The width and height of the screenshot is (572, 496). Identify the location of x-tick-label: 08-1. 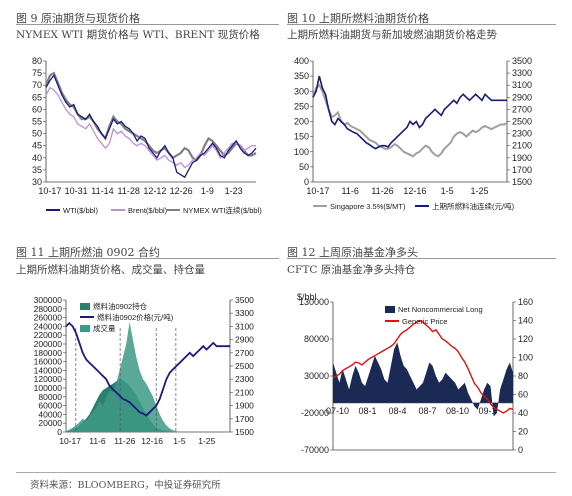
(367, 411).